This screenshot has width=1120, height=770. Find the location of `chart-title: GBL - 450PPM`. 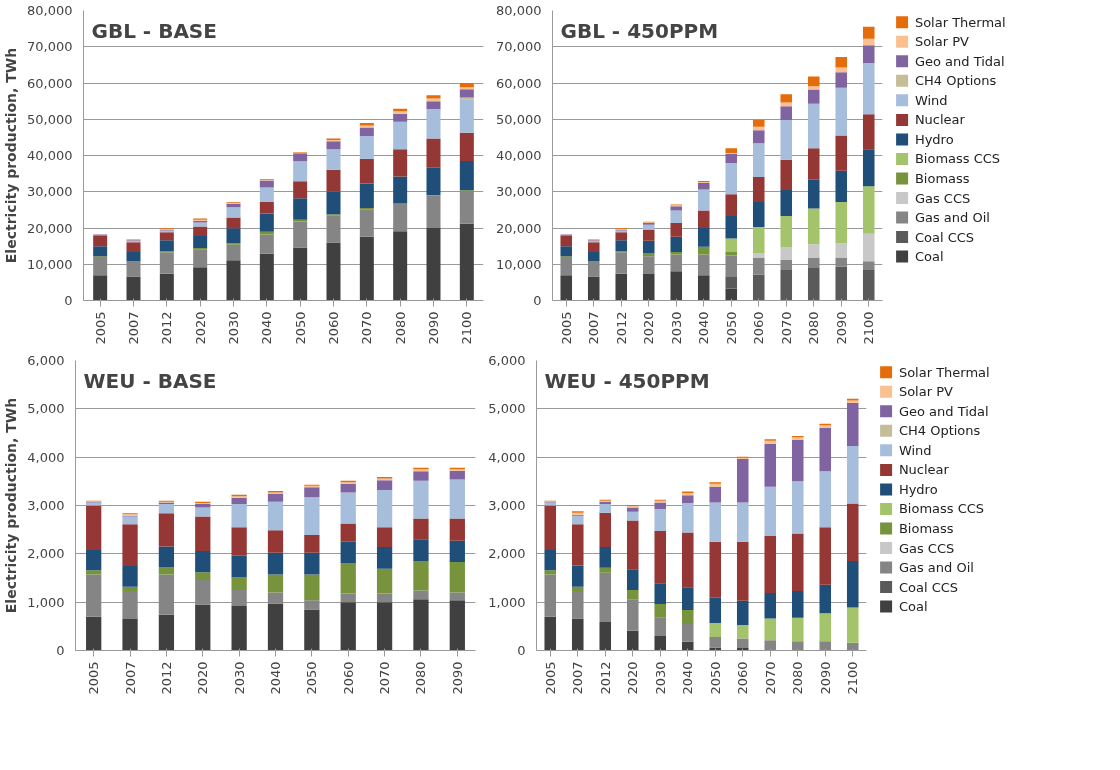

chart-title: GBL - 450PPM is located at coordinates (639, 30).